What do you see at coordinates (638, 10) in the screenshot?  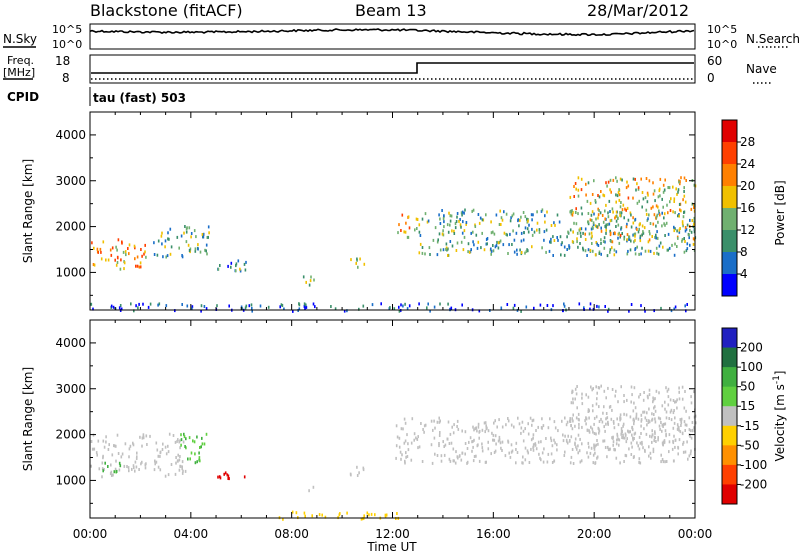 I see `date-title: 28/Mar/2012` at bounding box center [638, 10].